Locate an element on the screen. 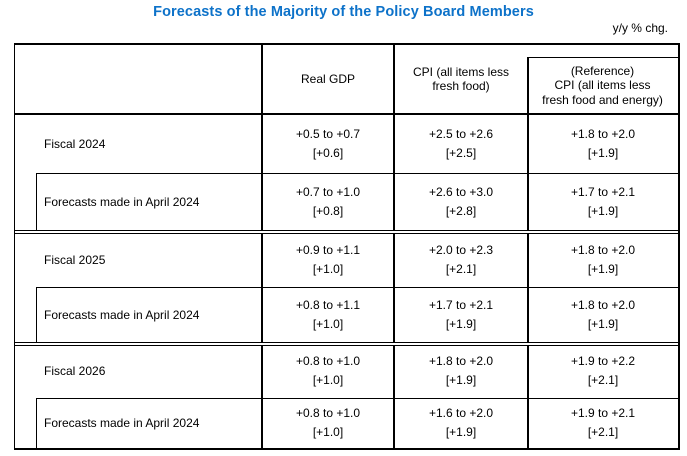 Image resolution: width=687 pixels, height=456 pixels. forecast-range: +0.8 to +1.1 is located at coordinates (328, 304).